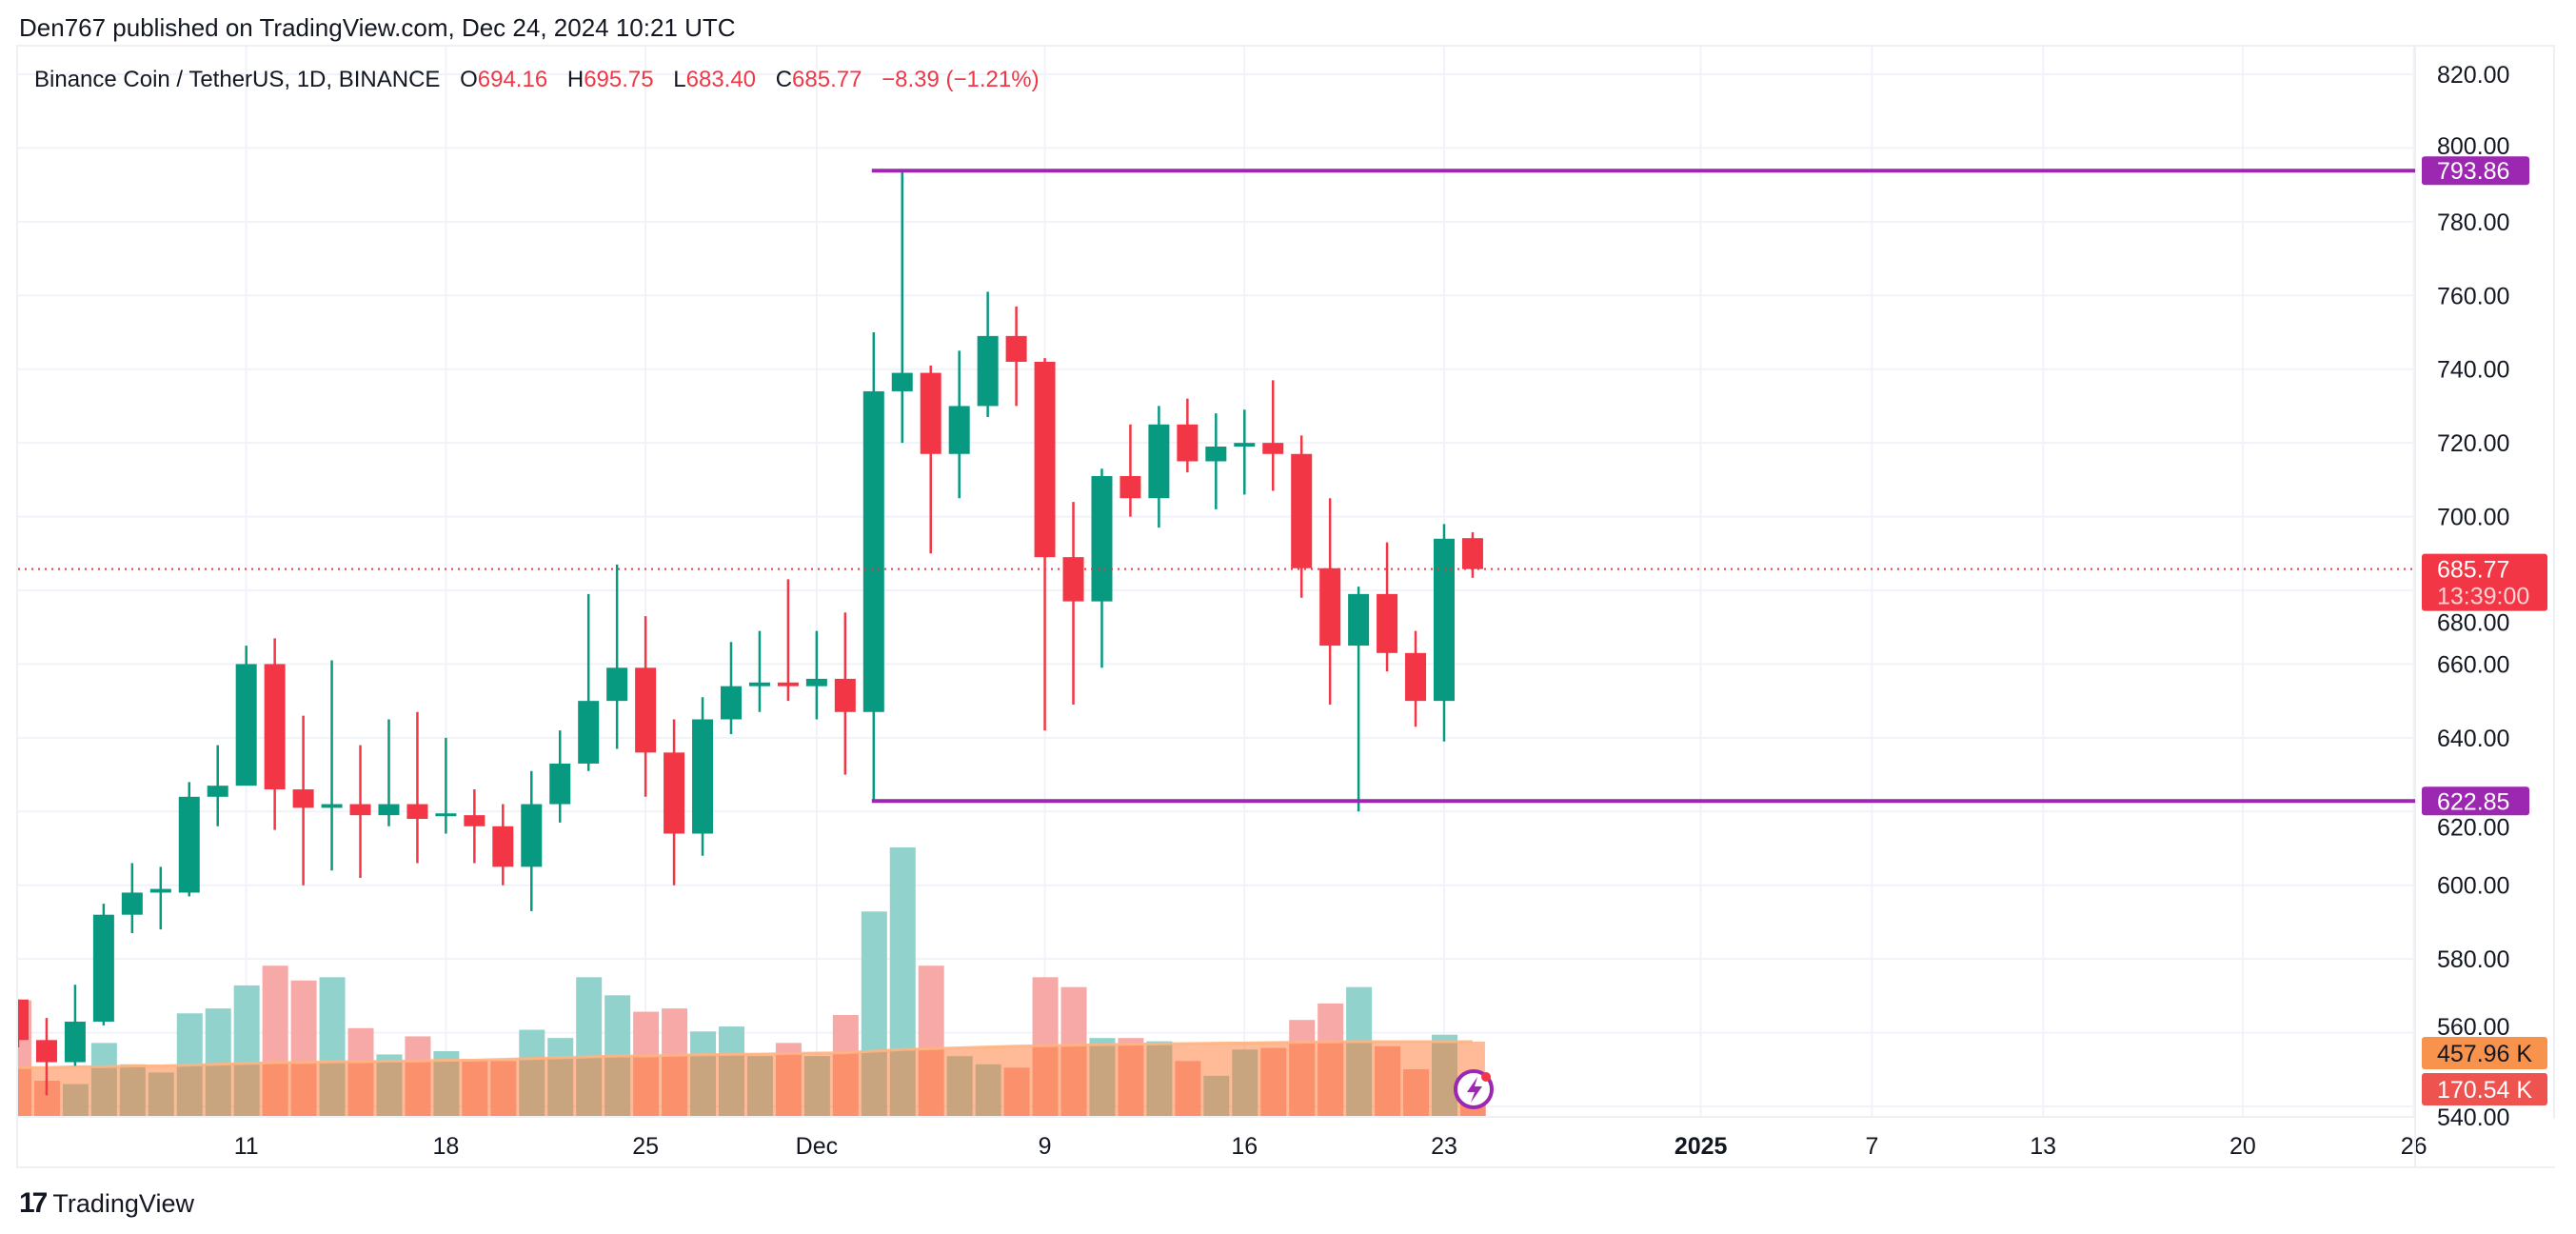 The height and width of the screenshot is (1234, 2576). Describe the element at coordinates (1474, 1089) in the screenshot. I see `lightning-icon` at that location.